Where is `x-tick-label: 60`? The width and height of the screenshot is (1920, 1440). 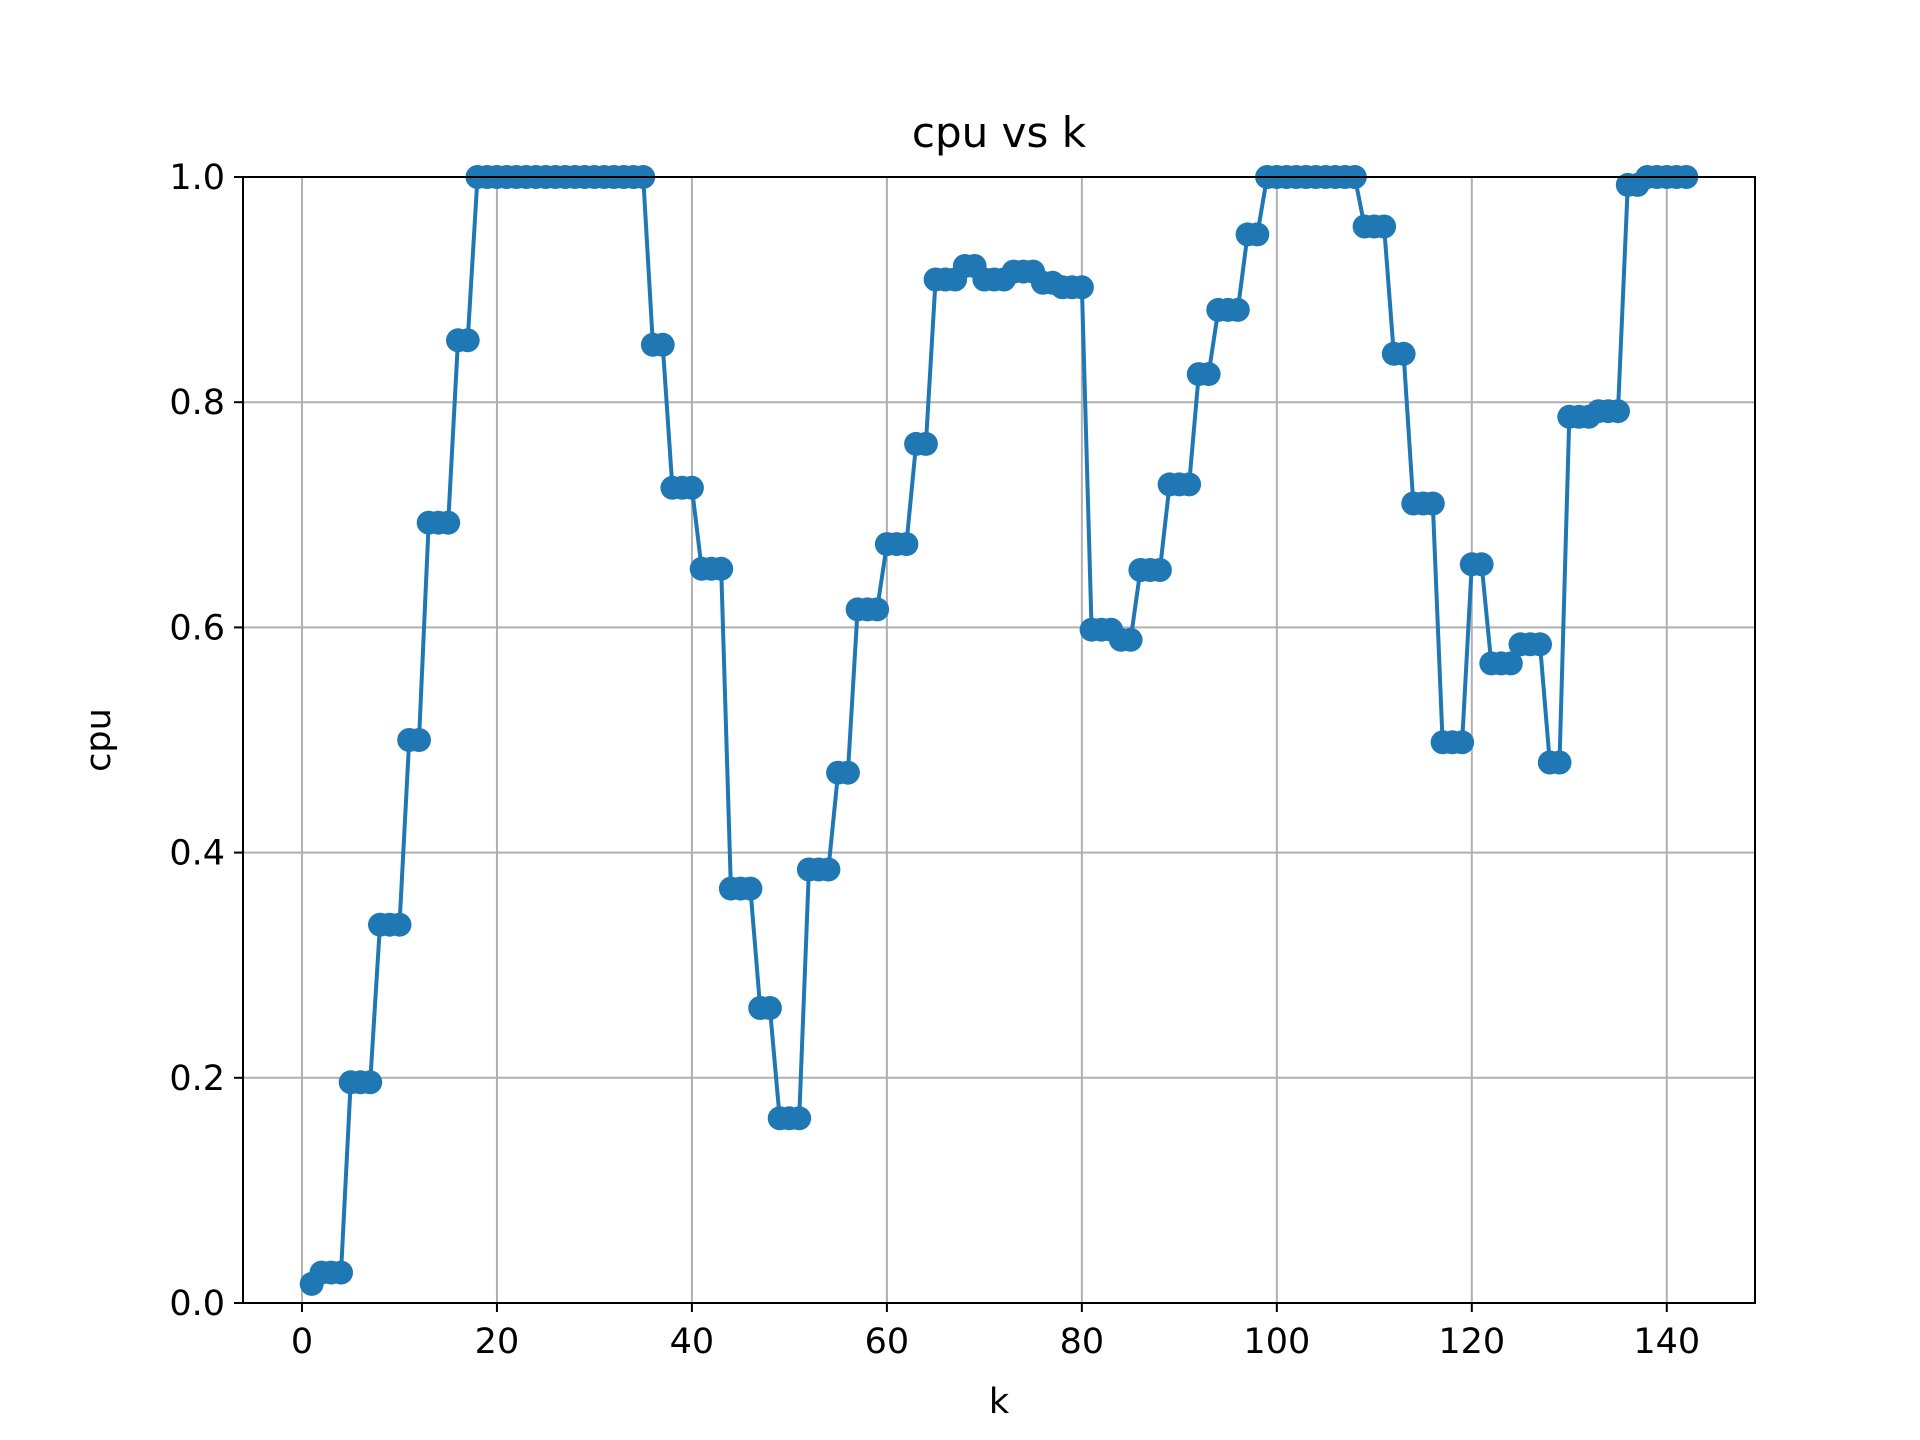
x-tick-label: 60 is located at coordinates (887, 1342).